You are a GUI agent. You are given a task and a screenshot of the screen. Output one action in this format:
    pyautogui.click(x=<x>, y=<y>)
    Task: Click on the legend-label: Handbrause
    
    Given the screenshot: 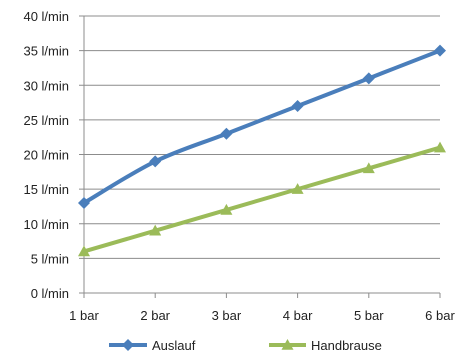 What is the action you would take?
    pyautogui.click(x=346, y=345)
    